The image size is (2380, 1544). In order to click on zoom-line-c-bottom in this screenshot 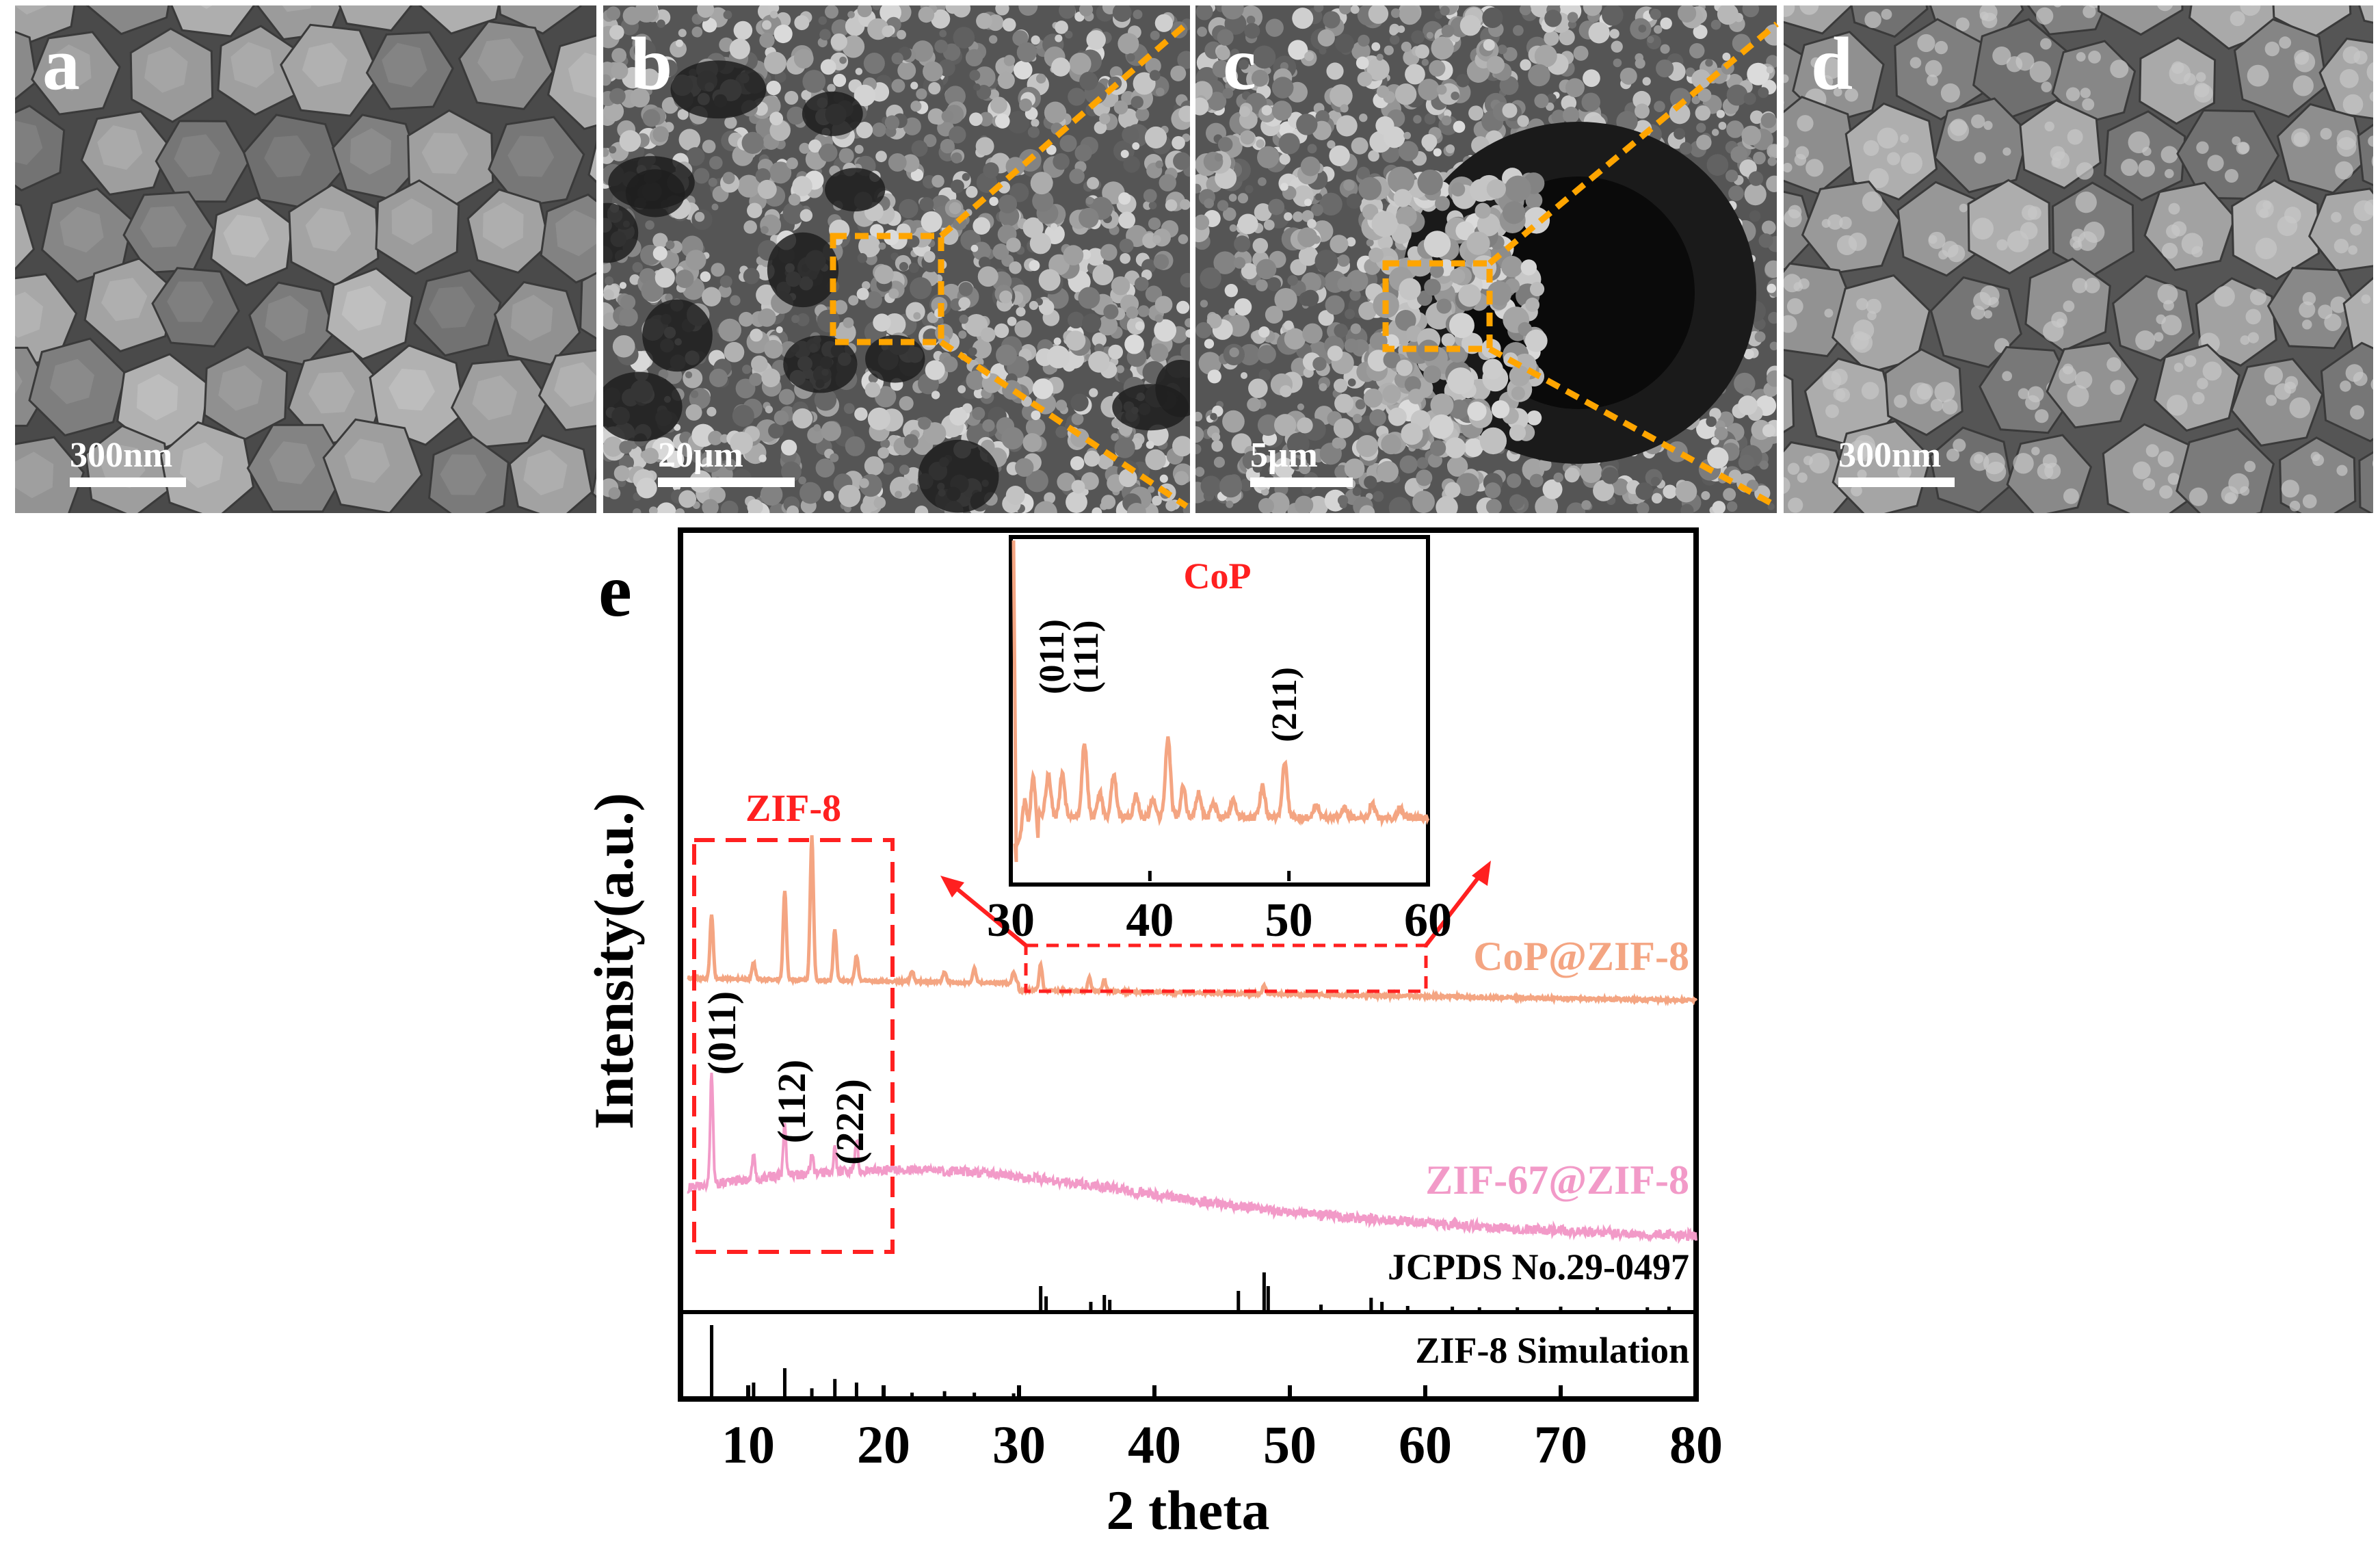, I will do `click(1633, 428)`.